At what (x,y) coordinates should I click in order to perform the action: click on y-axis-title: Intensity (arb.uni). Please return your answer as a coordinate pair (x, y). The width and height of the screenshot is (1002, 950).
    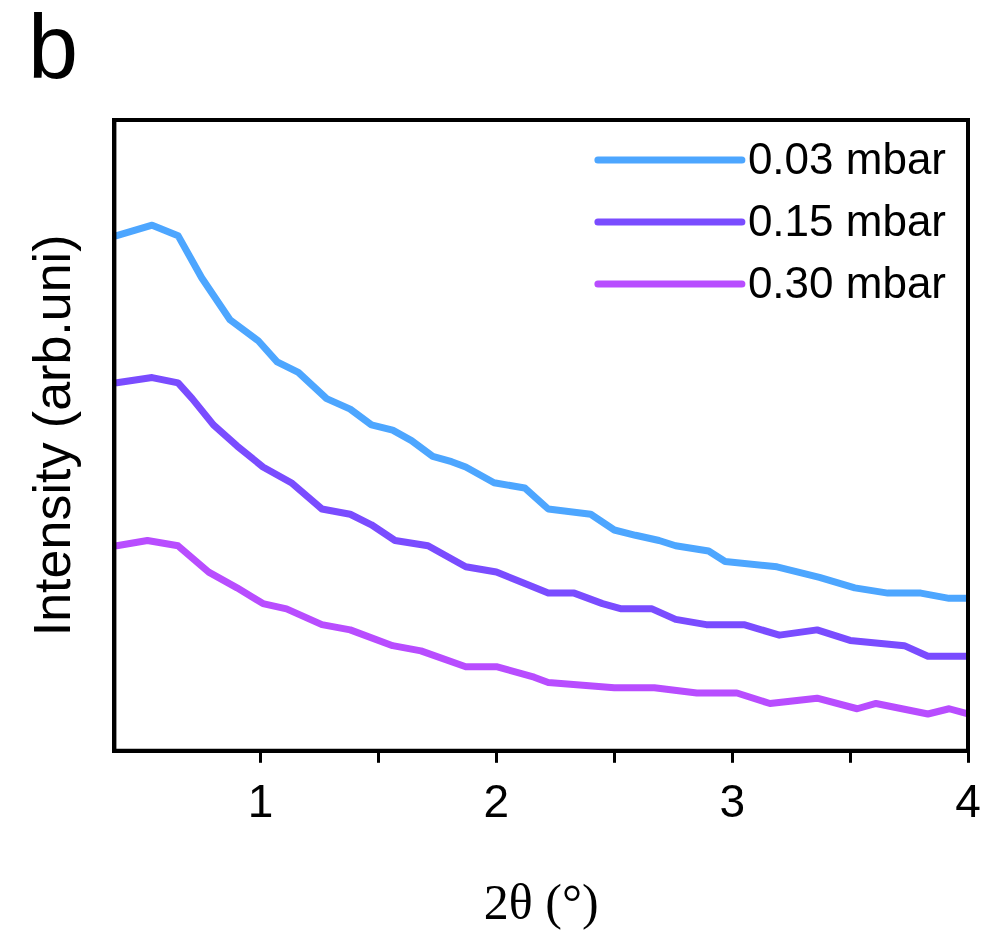
    Looking at the image, I should click on (51, 435).